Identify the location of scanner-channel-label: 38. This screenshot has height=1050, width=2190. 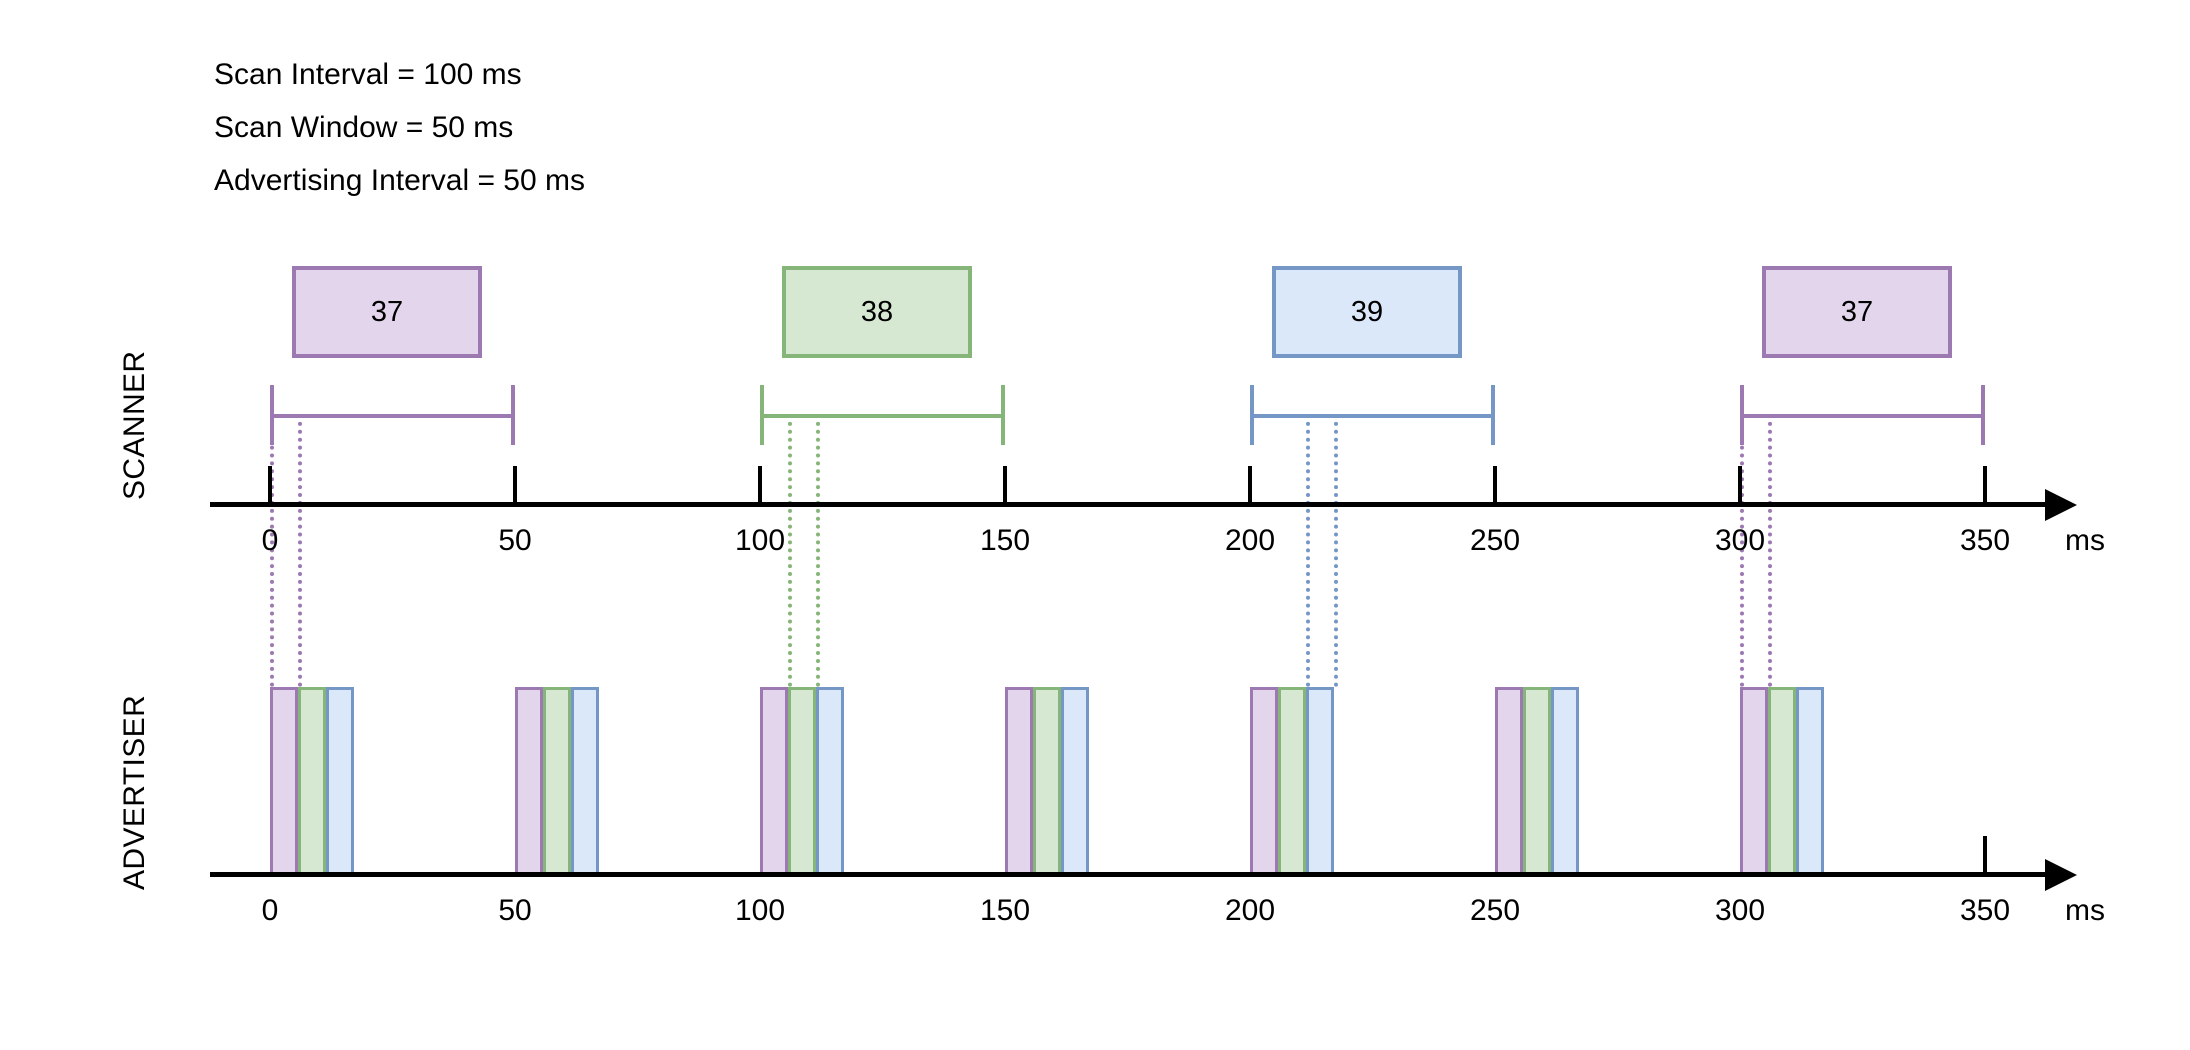
(877, 311).